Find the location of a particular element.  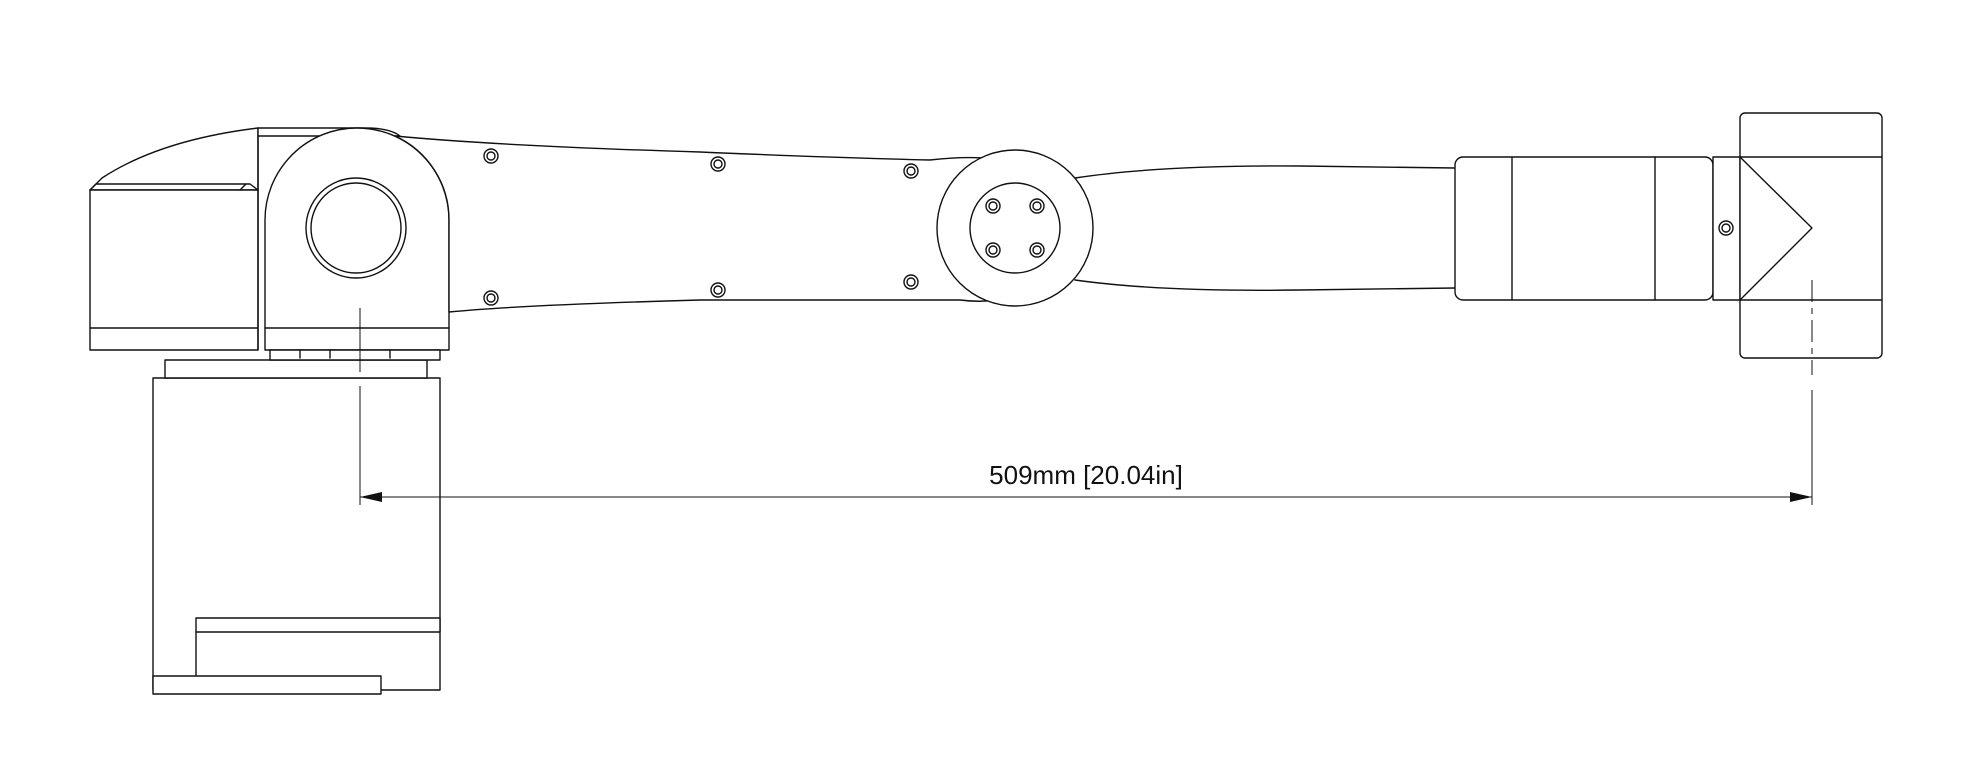

forearm-link is located at coordinates (1265, 228).